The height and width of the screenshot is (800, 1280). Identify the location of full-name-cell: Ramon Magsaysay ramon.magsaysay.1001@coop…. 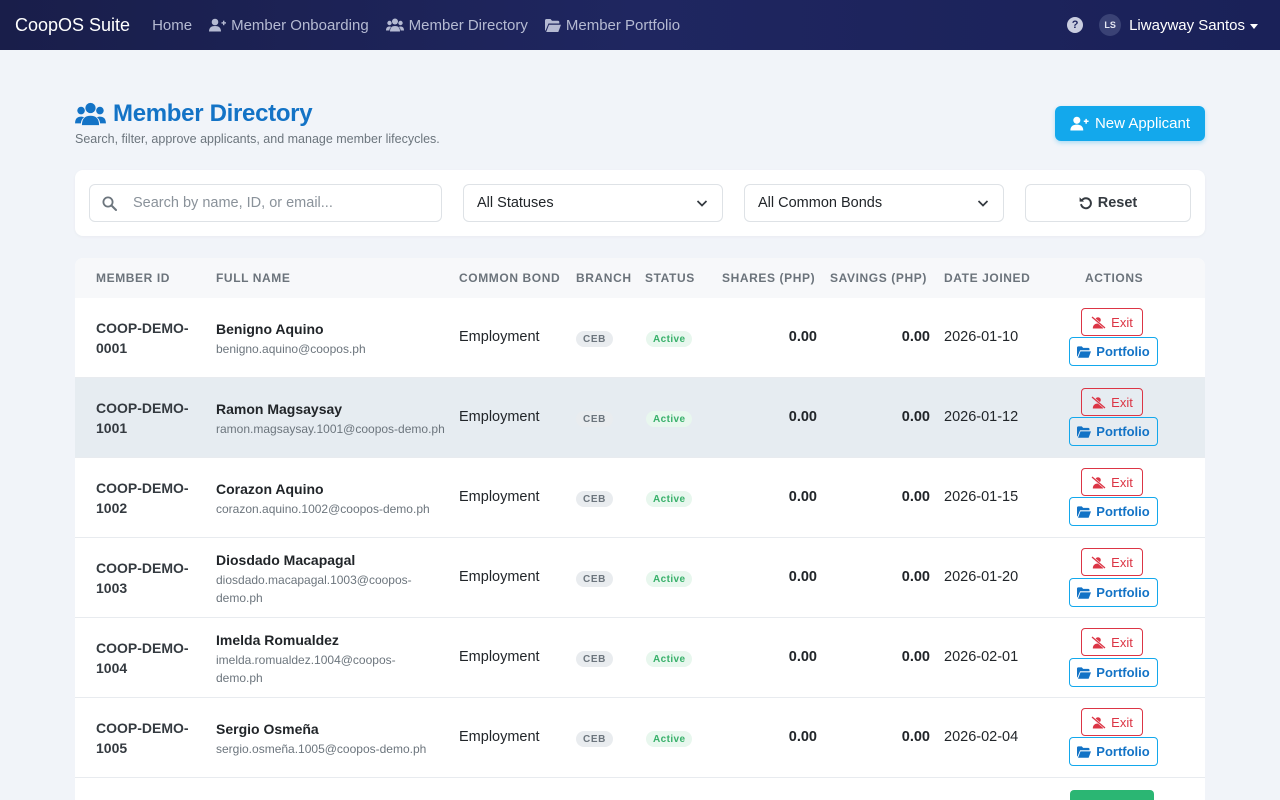
(334, 419).